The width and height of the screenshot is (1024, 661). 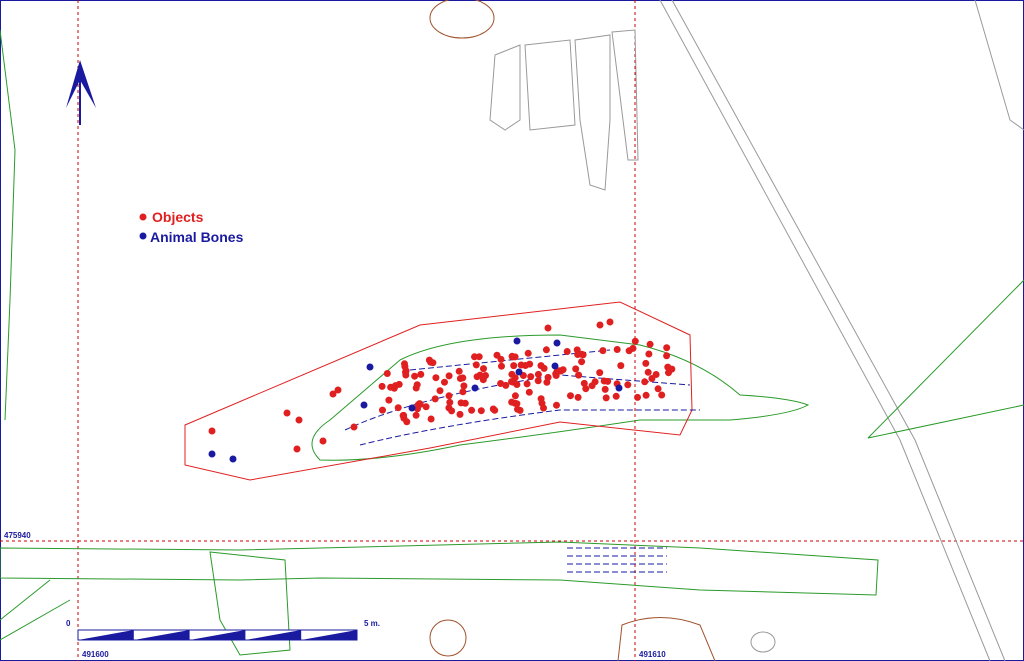 I want to click on ditch-outline, so click(x=439, y=568).